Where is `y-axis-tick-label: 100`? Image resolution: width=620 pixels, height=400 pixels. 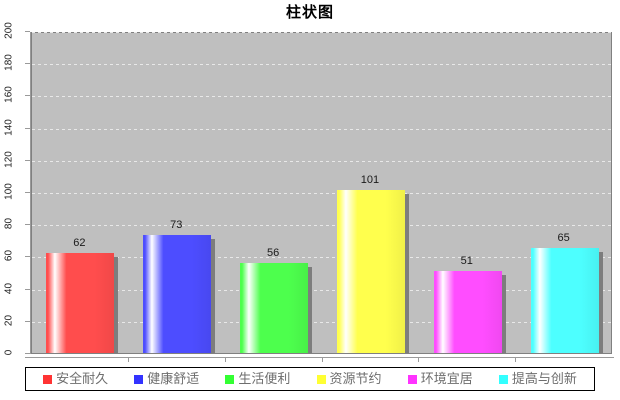
y-axis-tick-label: 100 is located at coordinates (9, 191).